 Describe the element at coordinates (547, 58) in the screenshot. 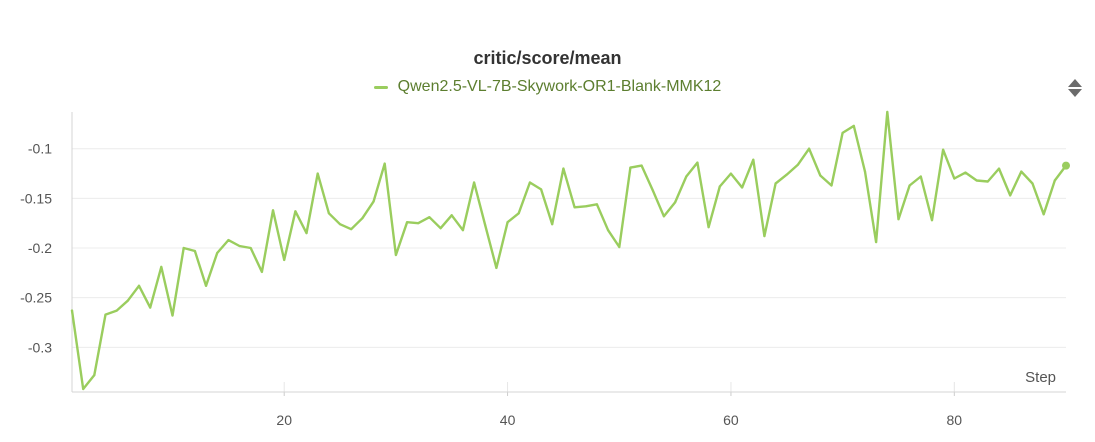

I see `chart-title: critic/score/mean` at that location.